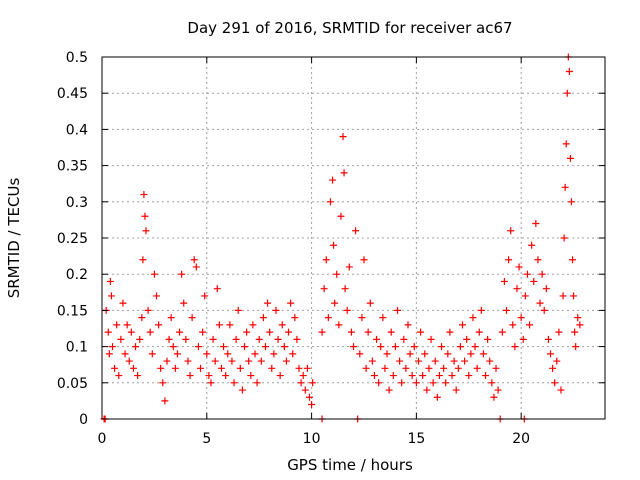  Describe the element at coordinates (72, 384) in the screenshot. I see `y-tick-label: 0.05` at that location.